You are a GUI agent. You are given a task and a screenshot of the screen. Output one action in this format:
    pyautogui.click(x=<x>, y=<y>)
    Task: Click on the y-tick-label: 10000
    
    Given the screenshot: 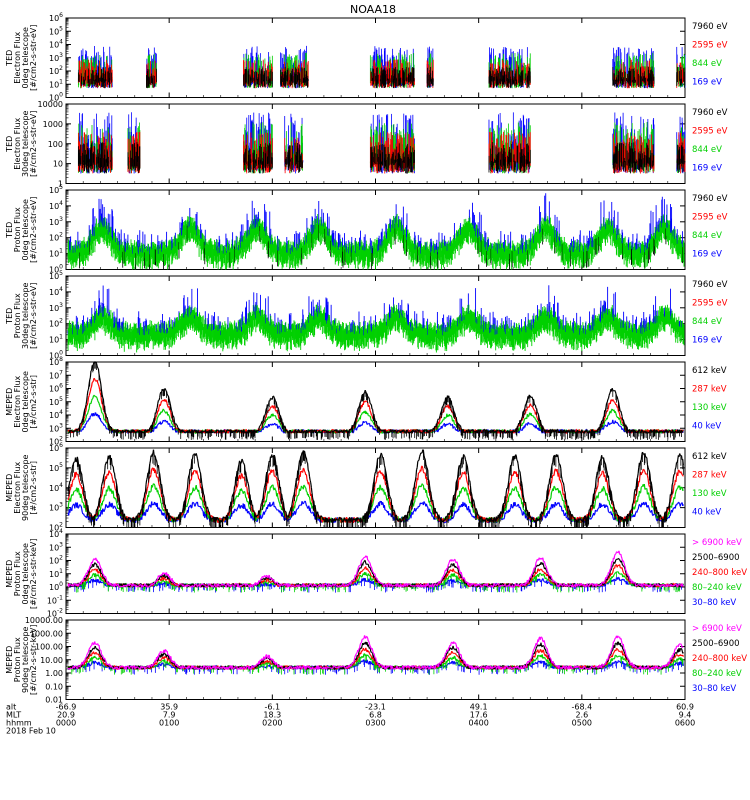 What is the action you would take?
    pyautogui.click(x=50, y=104)
    